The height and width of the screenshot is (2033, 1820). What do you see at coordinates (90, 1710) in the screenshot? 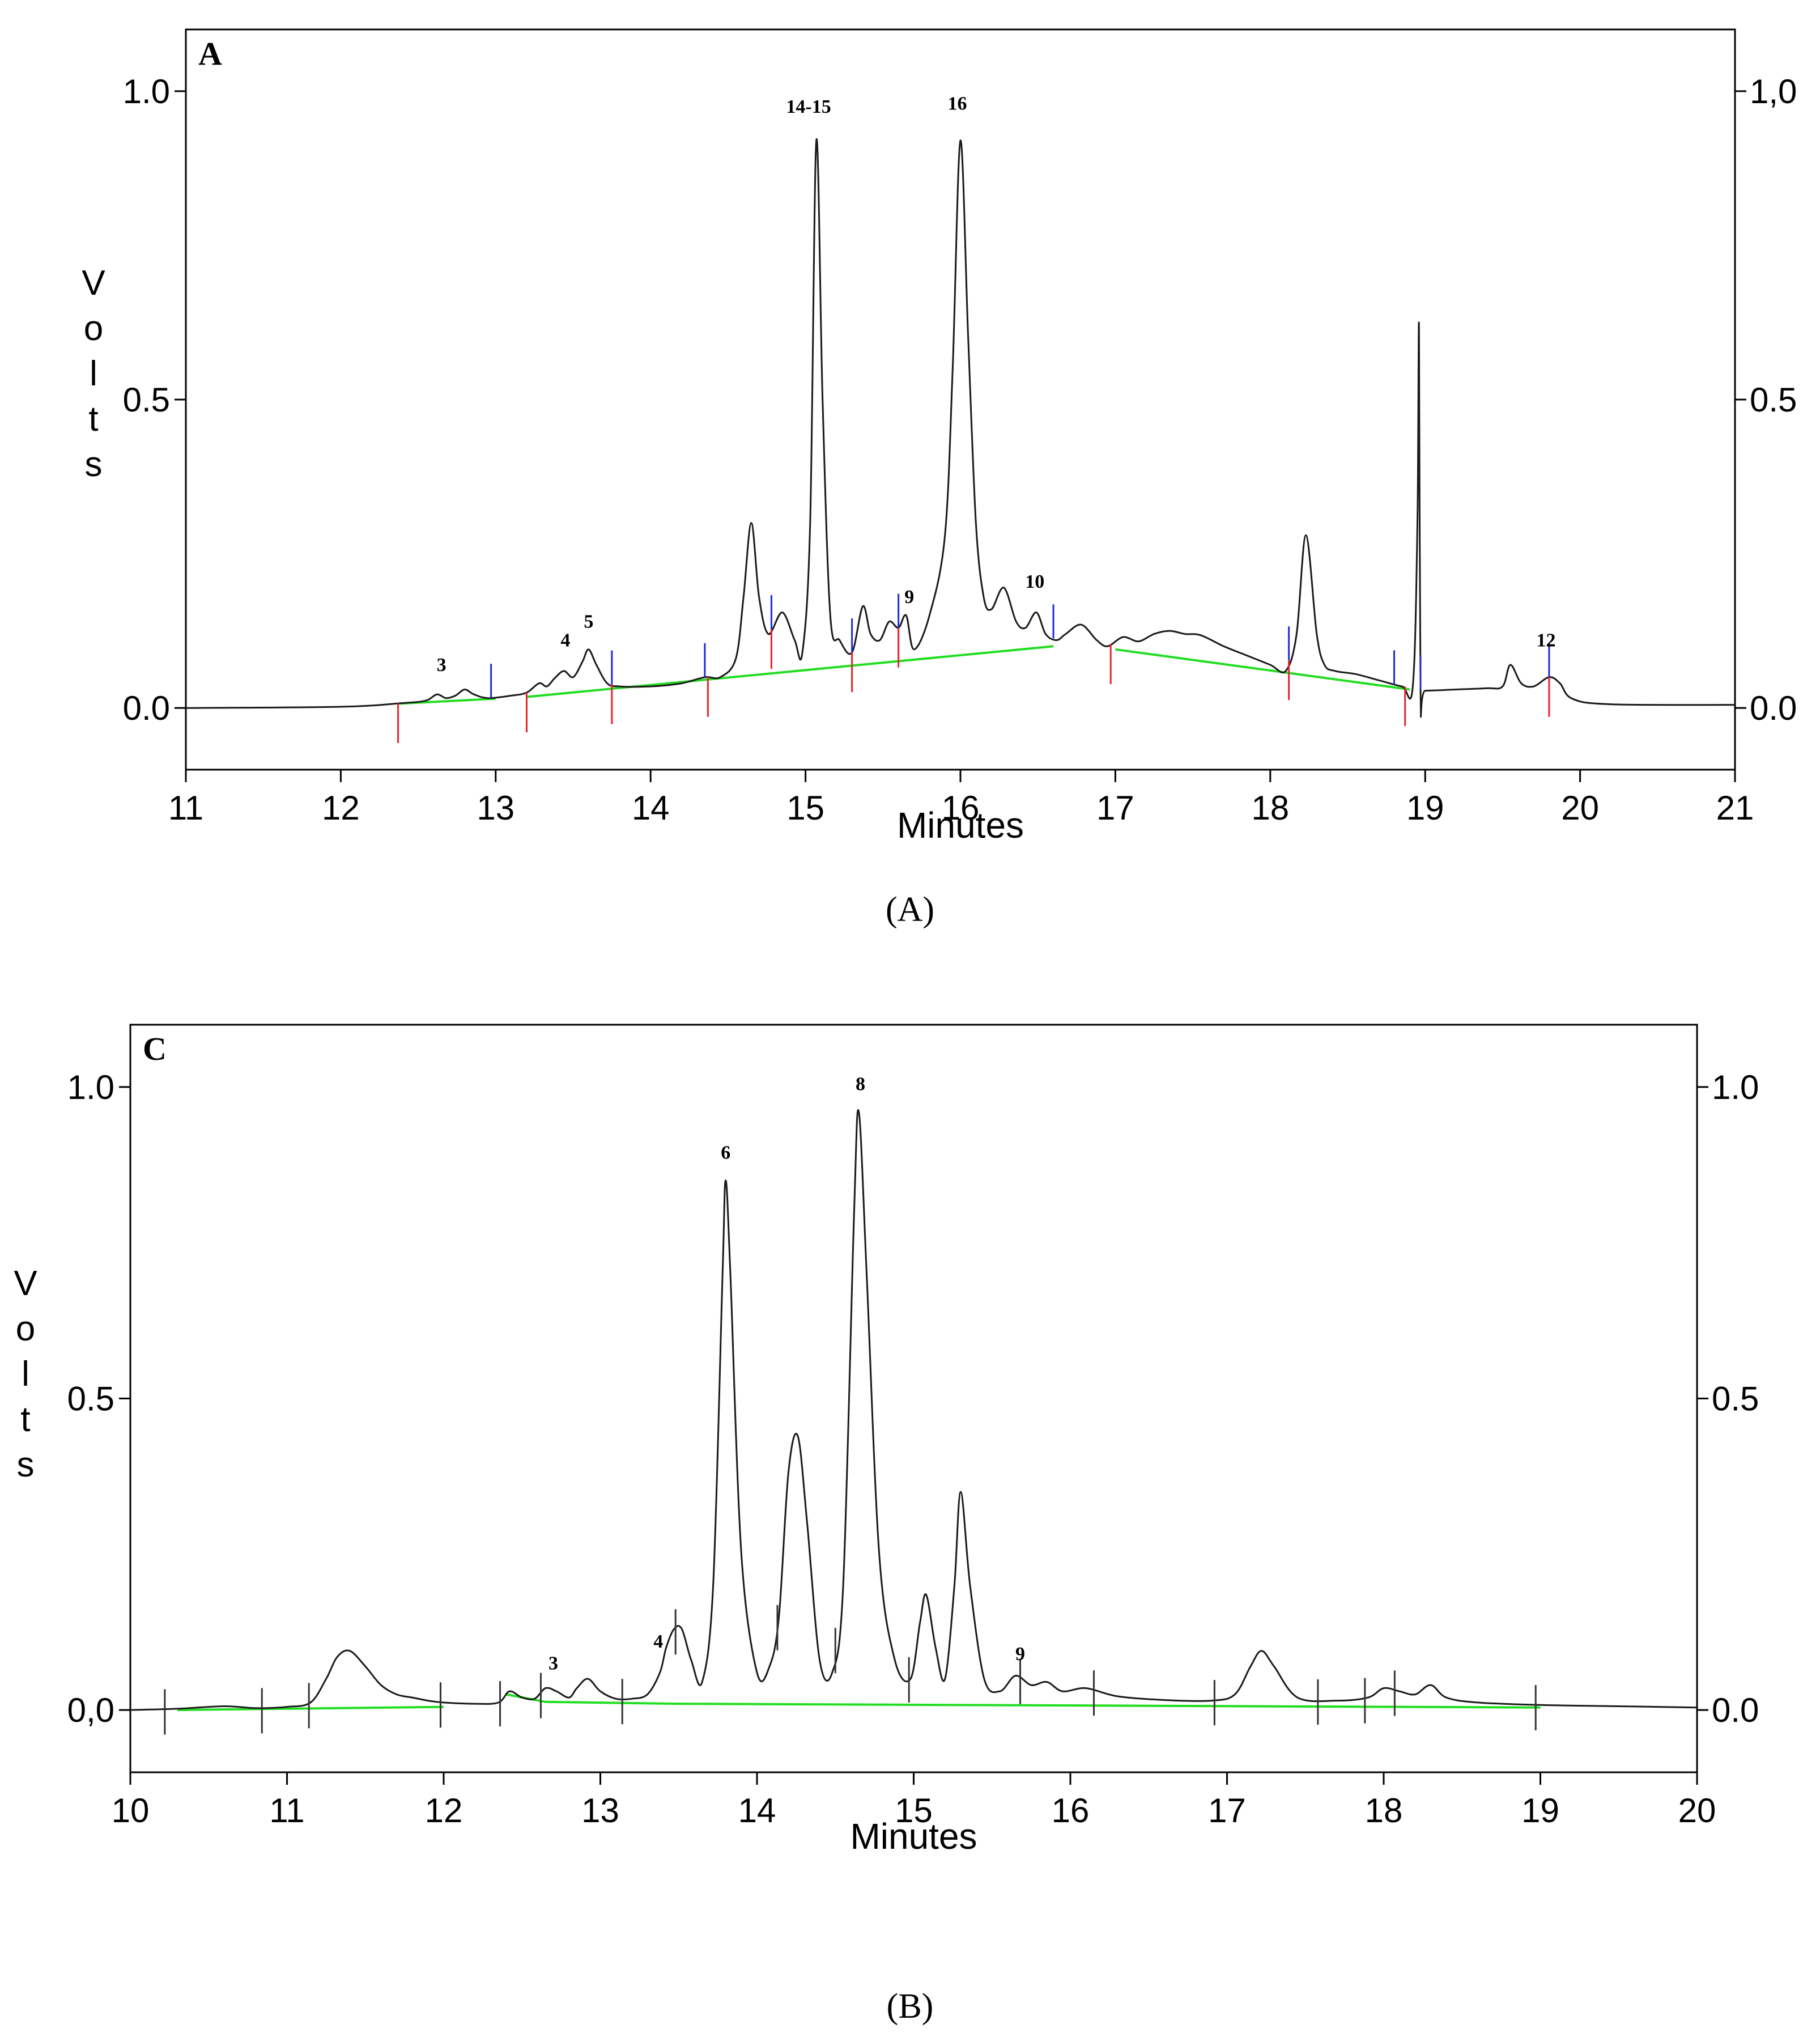
I see `y-tick-label-left: 0,0` at bounding box center [90, 1710].